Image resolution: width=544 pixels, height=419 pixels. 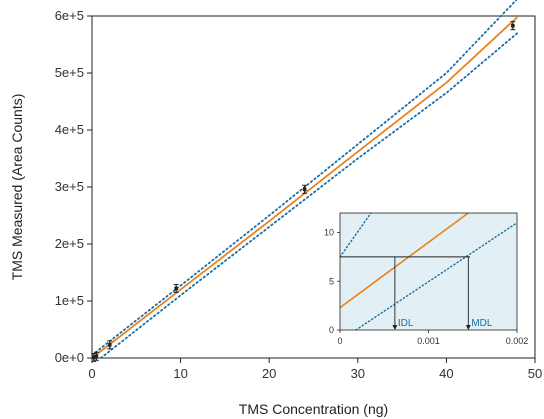 What do you see at coordinates (356, 235) in the screenshot?
I see `inset-upper-band-line` at bounding box center [356, 235].